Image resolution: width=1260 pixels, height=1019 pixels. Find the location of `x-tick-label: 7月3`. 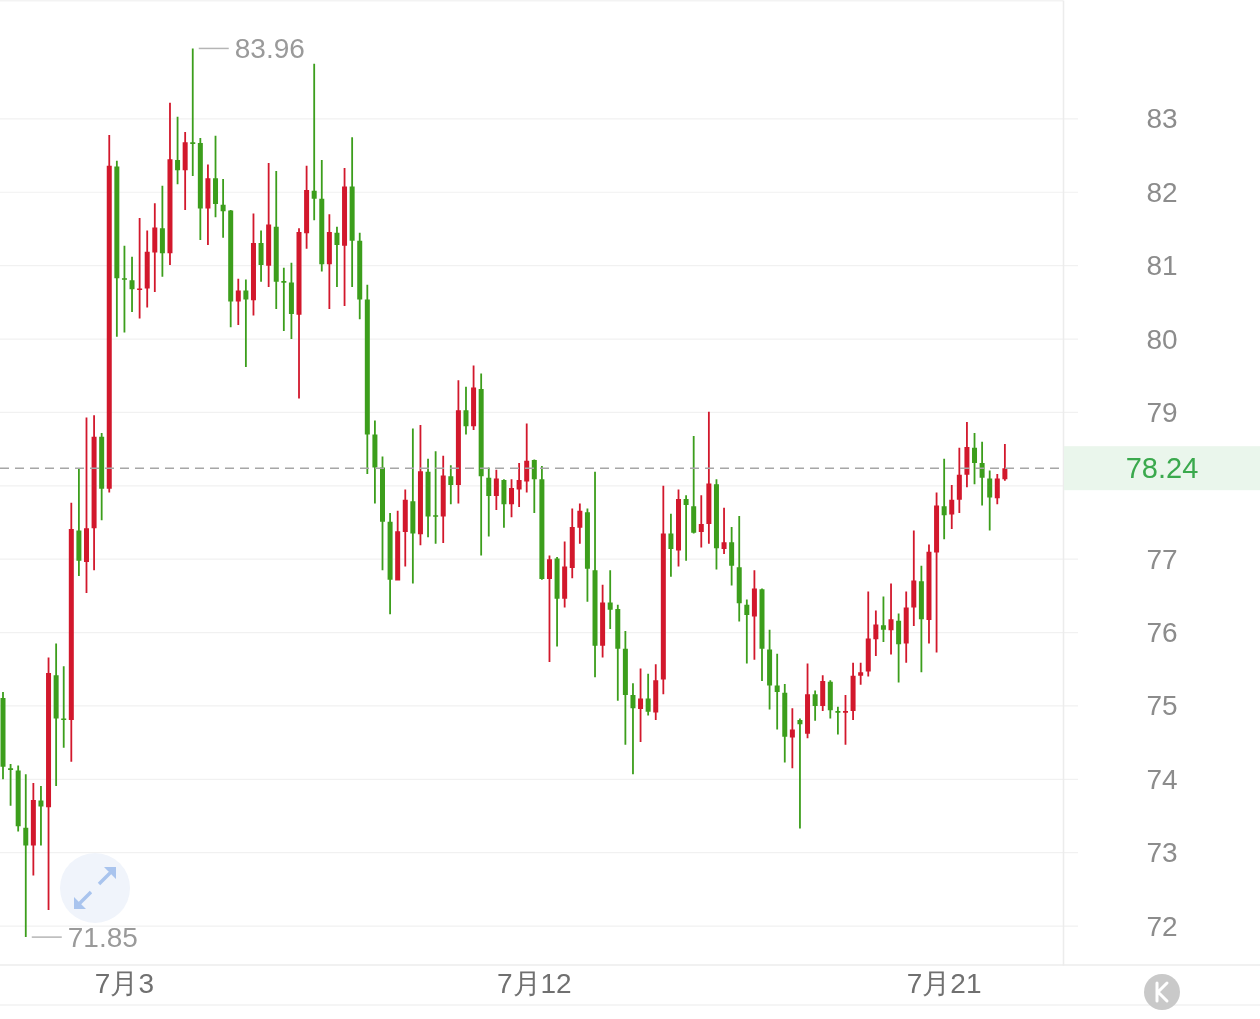

x-tick-label: 7月3 is located at coordinates (124, 983).